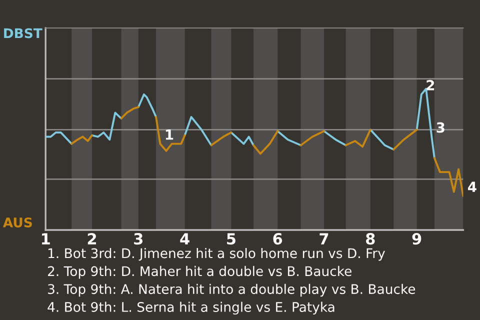 The height and width of the screenshot is (320, 480). I want to click on annotation: 3, so click(440, 127).